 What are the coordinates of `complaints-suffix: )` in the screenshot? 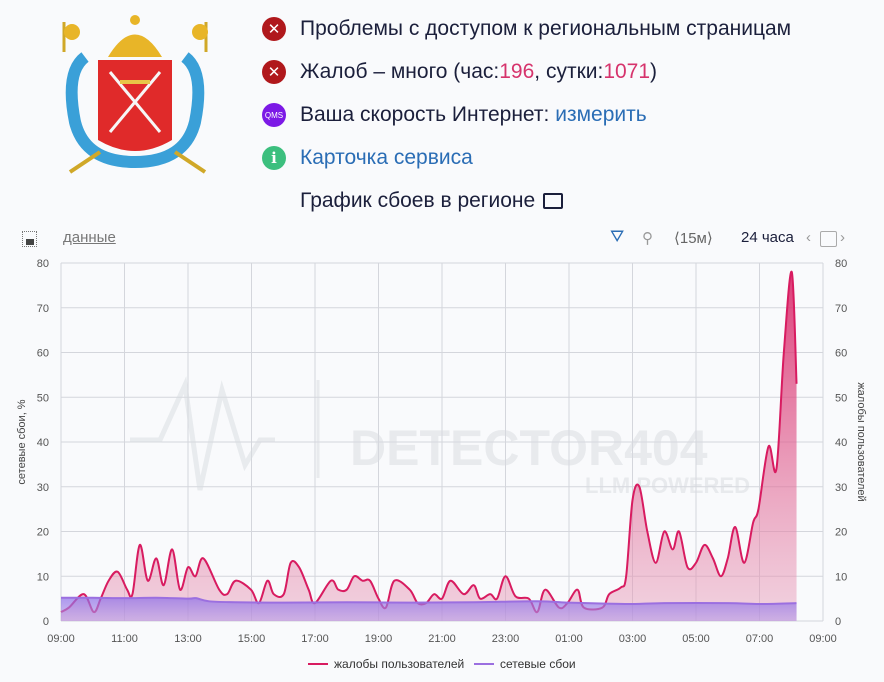 It's located at (654, 71).